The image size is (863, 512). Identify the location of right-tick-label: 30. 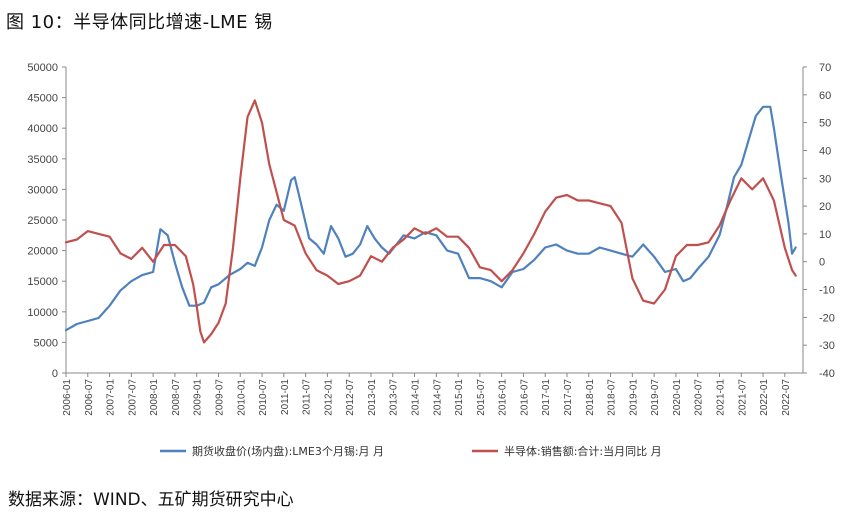
(825, 179).